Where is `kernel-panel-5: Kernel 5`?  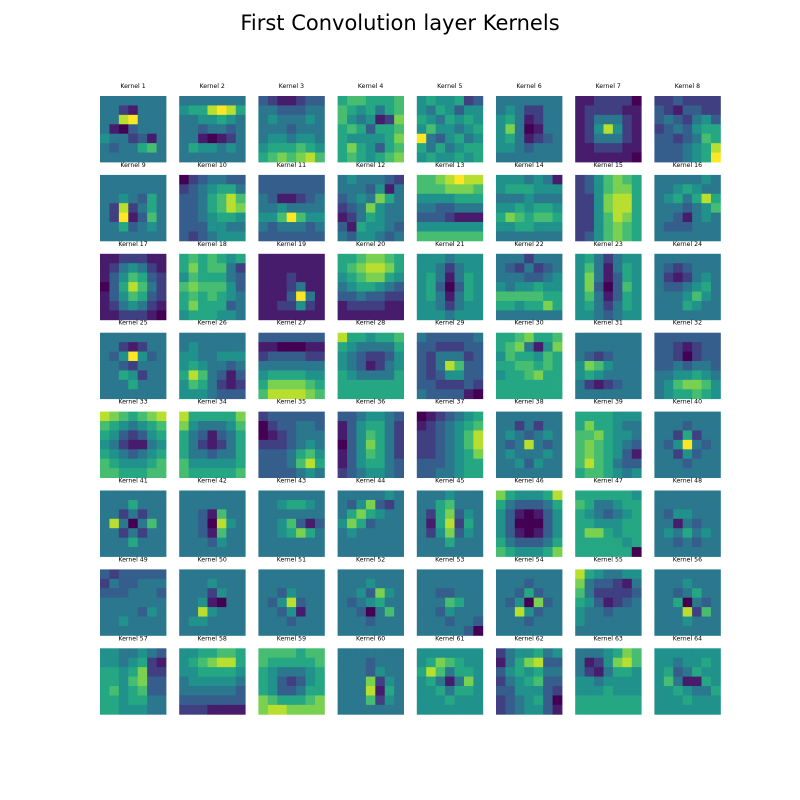
kernel-panel-5: Kernel 5 is located at coordinates (450, 123).